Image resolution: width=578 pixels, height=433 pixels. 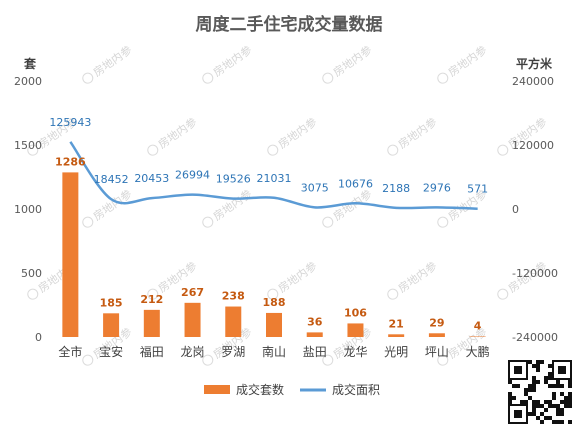 What do you see at coordinates (437, 187) in the screenshot?
I see `line-value-label: 2976` at bounding box center [437, 187].